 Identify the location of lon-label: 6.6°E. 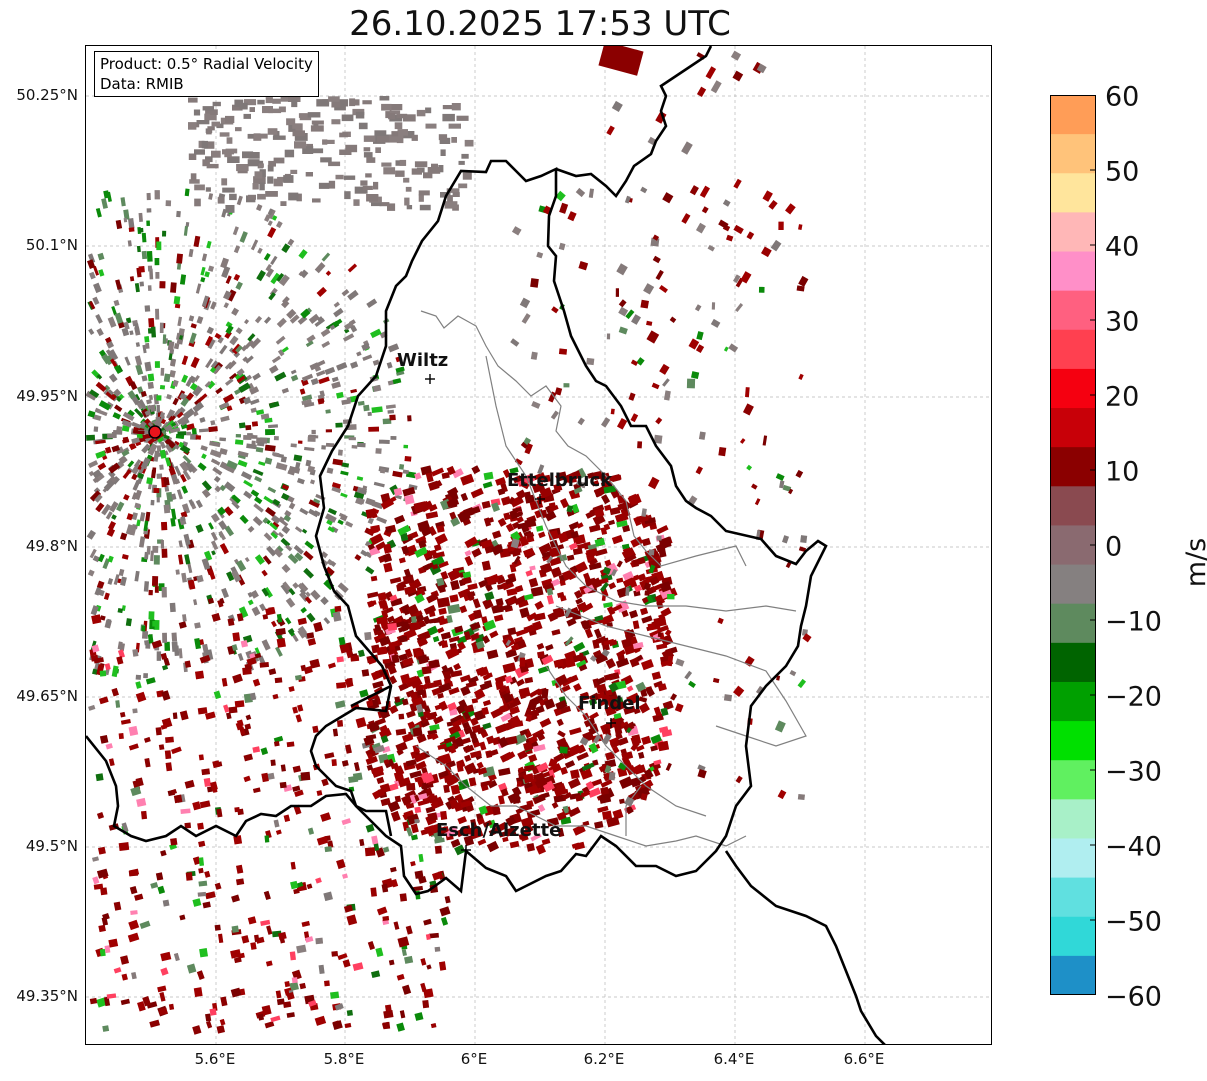
(864, 1059).